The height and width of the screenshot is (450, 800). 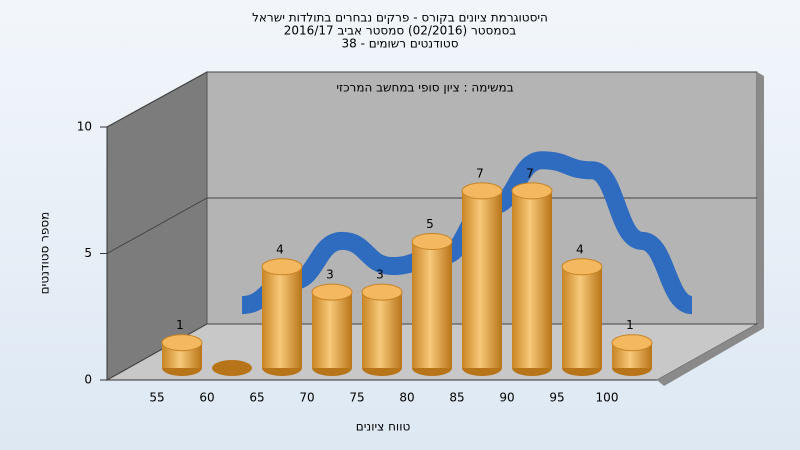 I want to click on x-tick-label: 100, so click(x=607, y=398).